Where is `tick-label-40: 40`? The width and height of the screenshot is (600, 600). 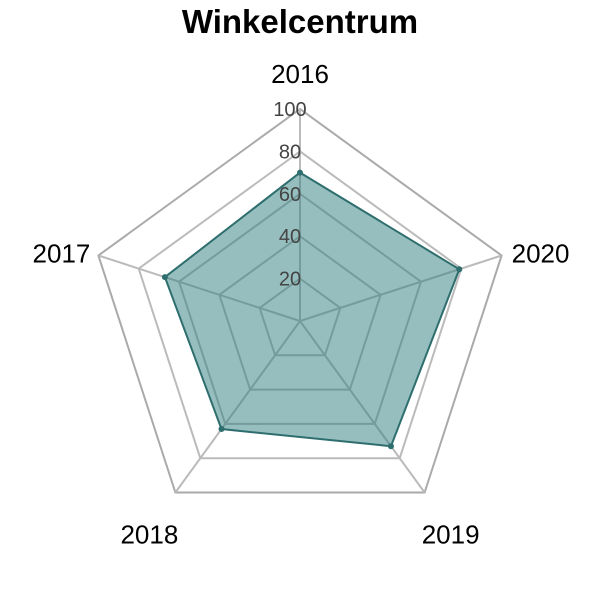 tick-label-40: 40 is located at coordinates (290, 237).